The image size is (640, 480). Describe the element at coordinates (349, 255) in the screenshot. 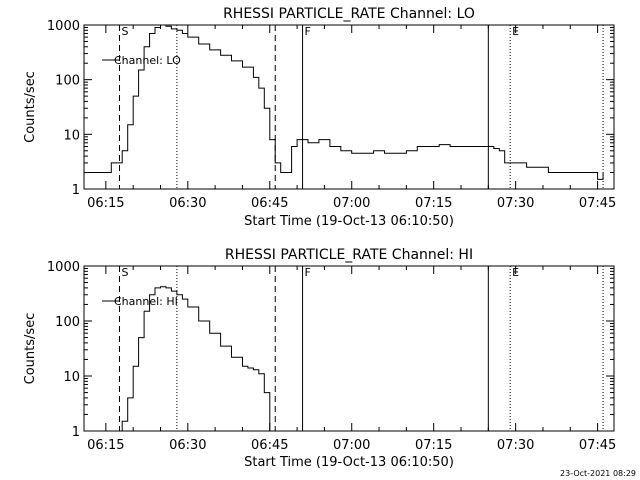

I see `chart-title: RHESSI PARTICLE_RATE Channel: HI` at that location.